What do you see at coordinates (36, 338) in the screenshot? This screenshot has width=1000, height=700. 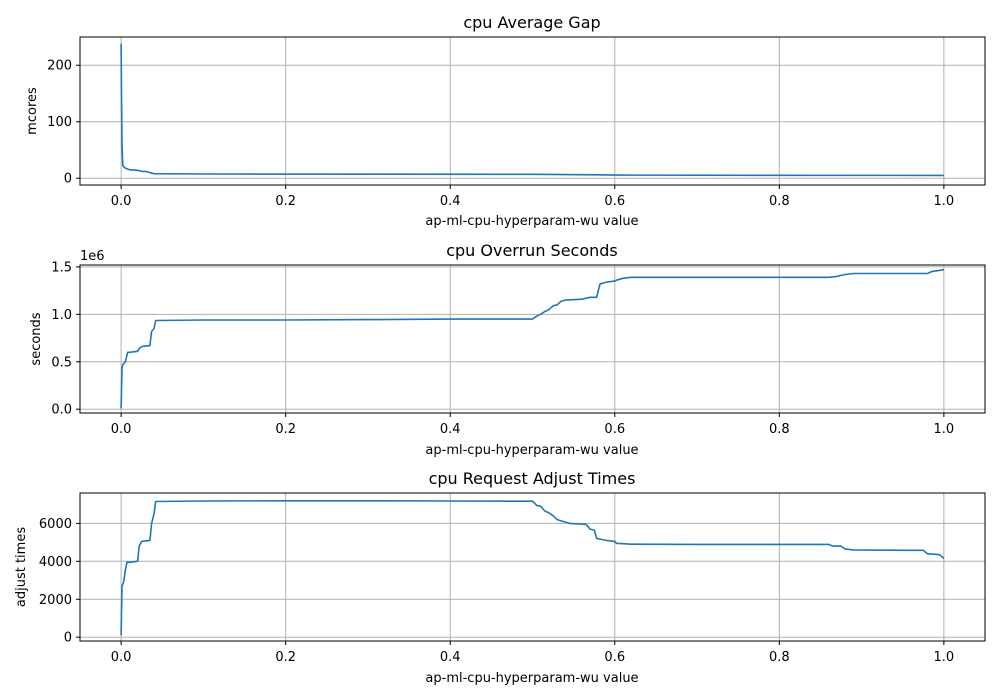 I see `y-axis-label: seconds` at bounding box center [36, 338].